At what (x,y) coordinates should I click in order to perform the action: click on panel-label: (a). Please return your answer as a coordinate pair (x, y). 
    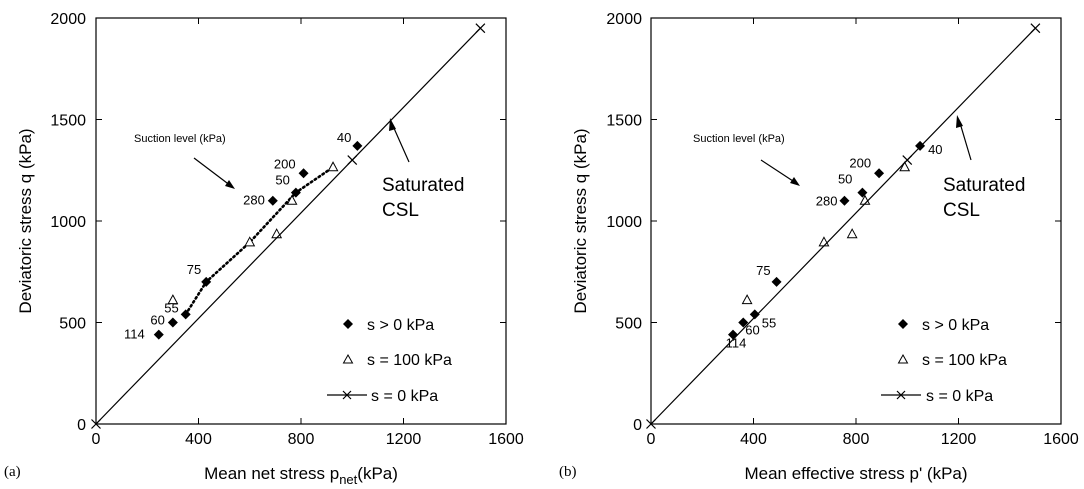
    Looking at the image, I should click on (12, 472).